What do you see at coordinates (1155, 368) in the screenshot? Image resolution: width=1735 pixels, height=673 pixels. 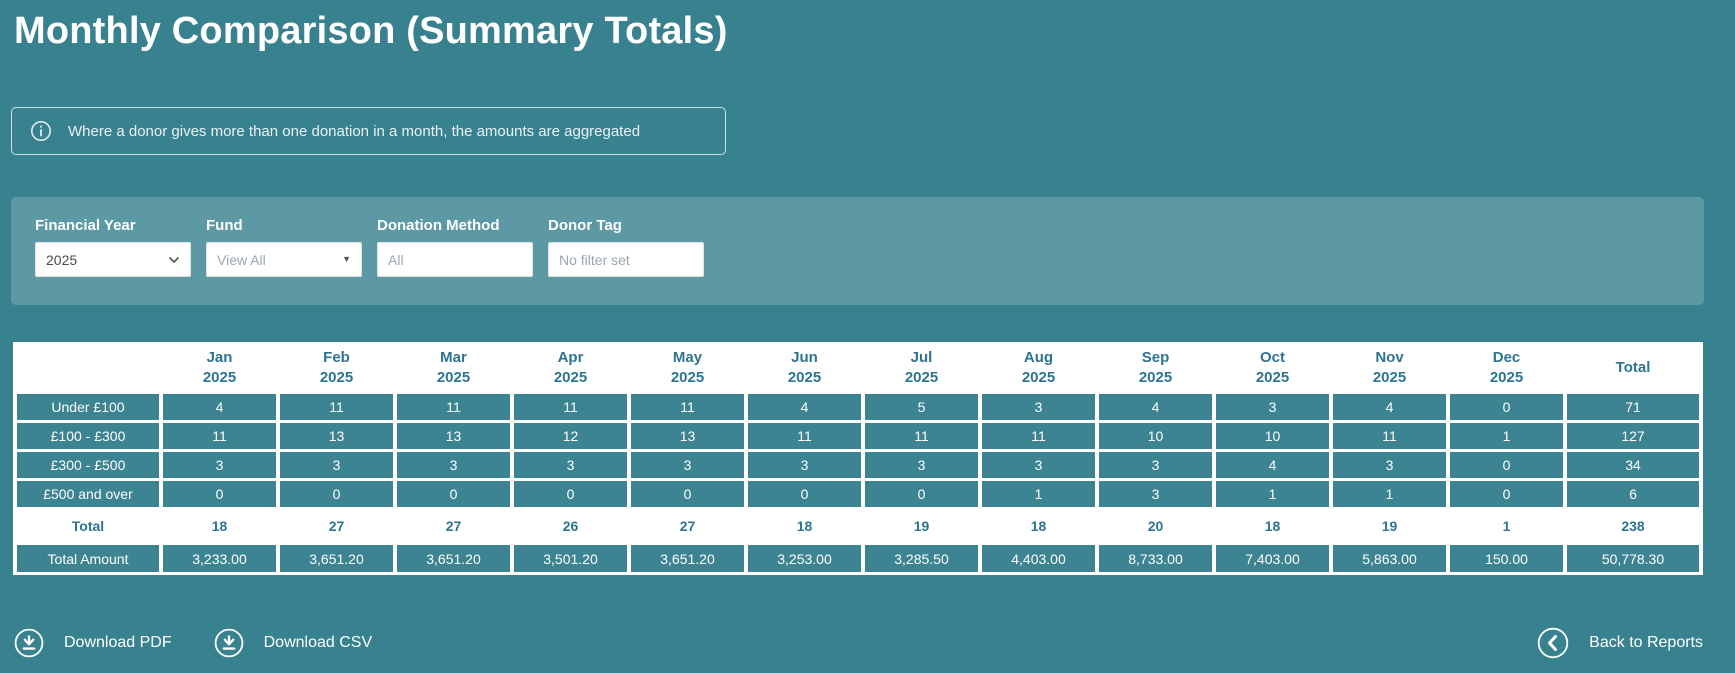 I see `month-header-cell: Sep 2025` at bounding box center [1155, 368].